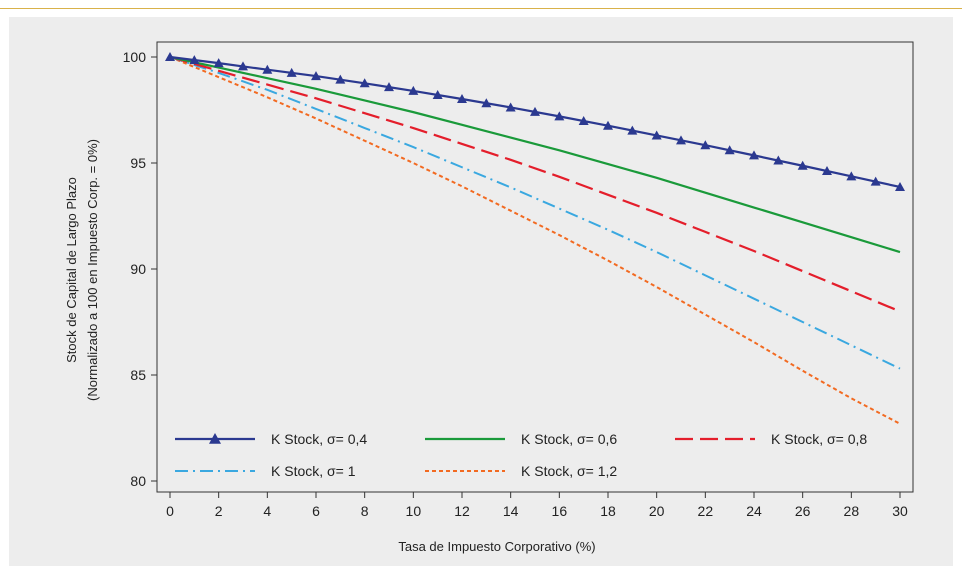 The height and width of the screenshot is (574, 962). What do you see at coordinates (900, 511) in the screenshot?
I see `x-tick-label: 30` at bounding box center [900, 511].